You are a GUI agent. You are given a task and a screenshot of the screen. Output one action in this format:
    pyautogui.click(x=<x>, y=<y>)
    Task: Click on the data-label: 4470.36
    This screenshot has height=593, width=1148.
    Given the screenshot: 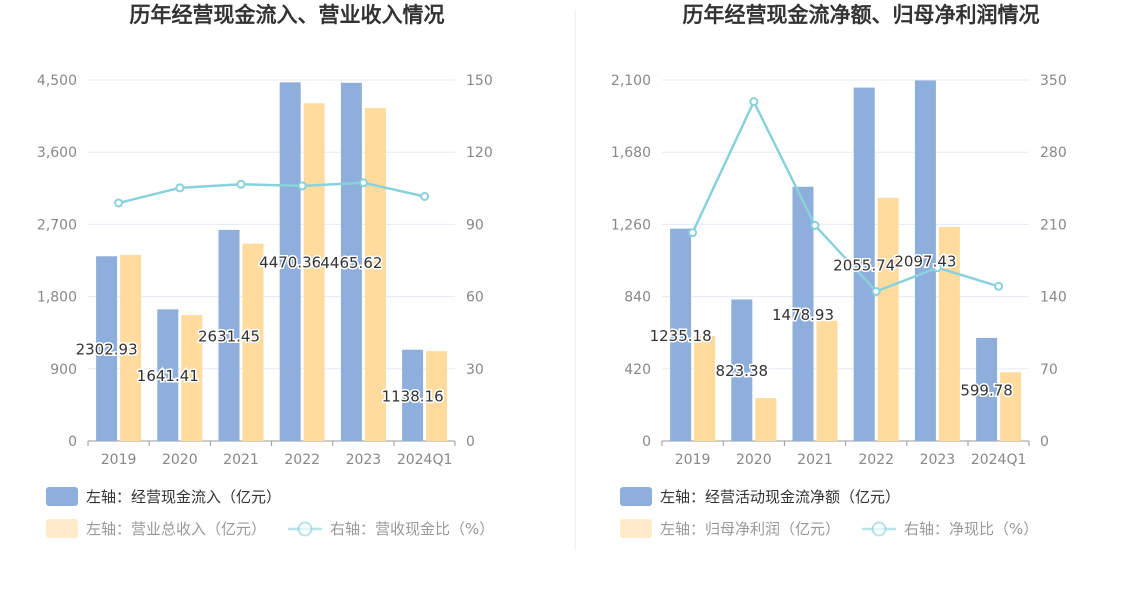 What is the action you would take?
    pyautogui.click(x=290, y=263)
    